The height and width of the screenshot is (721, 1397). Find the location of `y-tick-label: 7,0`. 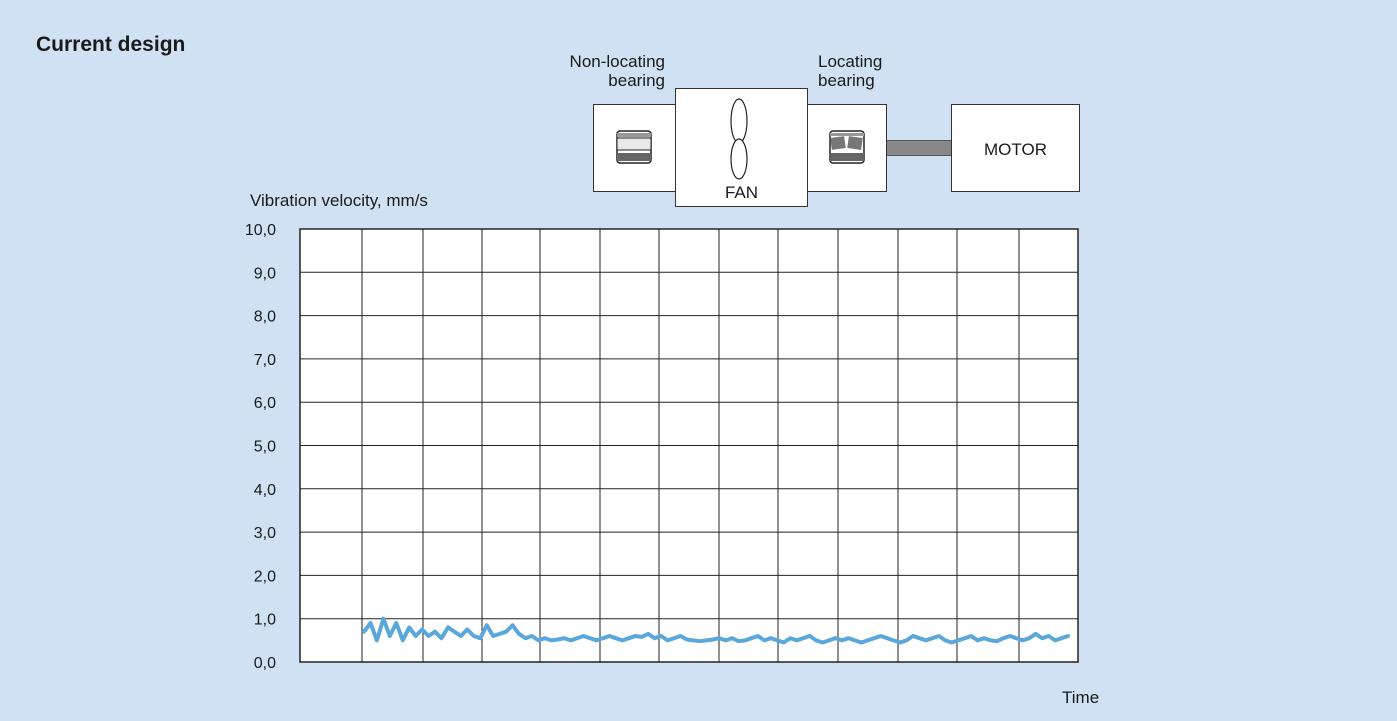

y-tick-label: 7,0 is located at coordinates (265, 360).